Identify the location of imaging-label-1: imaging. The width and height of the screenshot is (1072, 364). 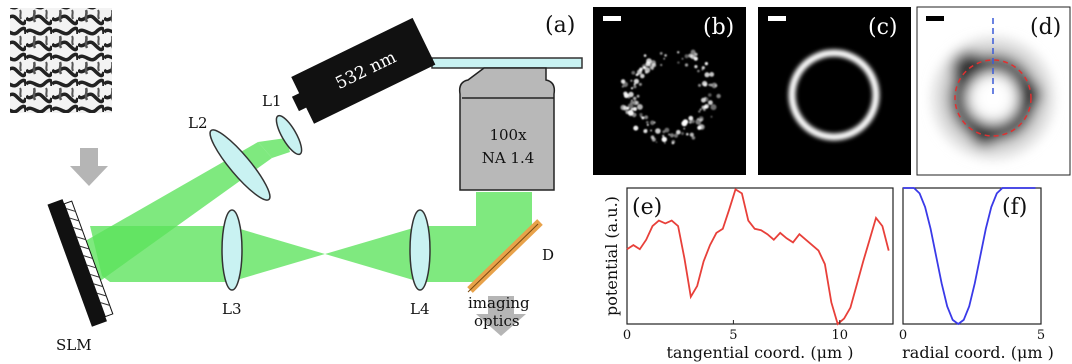
(499, 303).